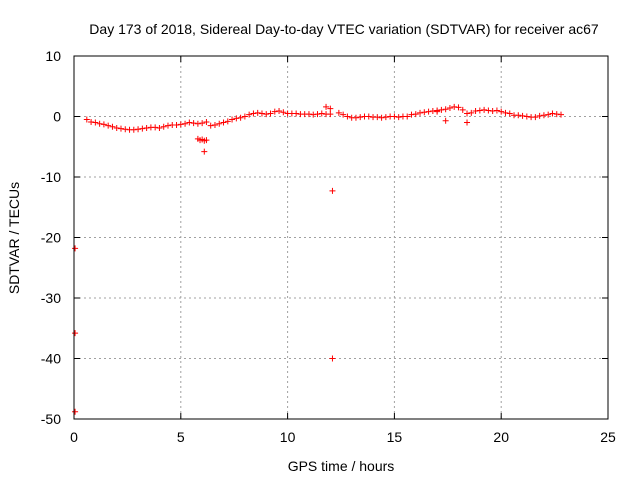  Describe the element at coordinates (608, 437) in the screenshot. I see `x-tick-label: 25` at that location.